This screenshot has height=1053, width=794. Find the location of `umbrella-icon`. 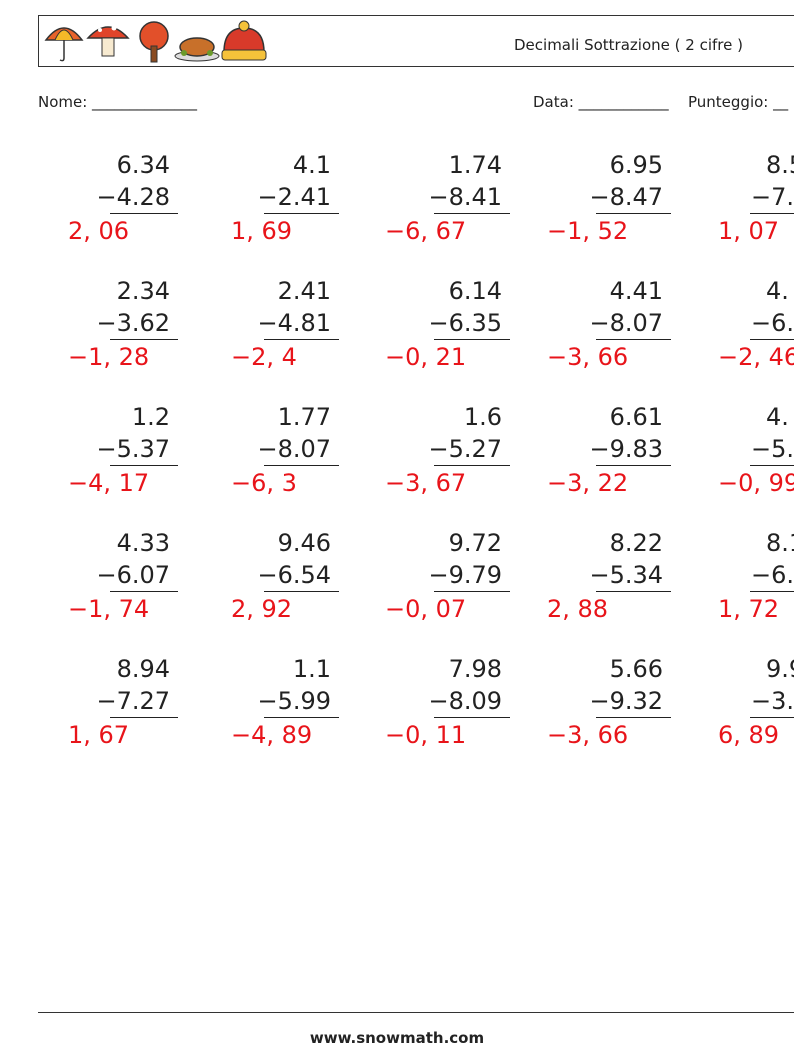

umbrella-icon is located at coordinates (64, 44).